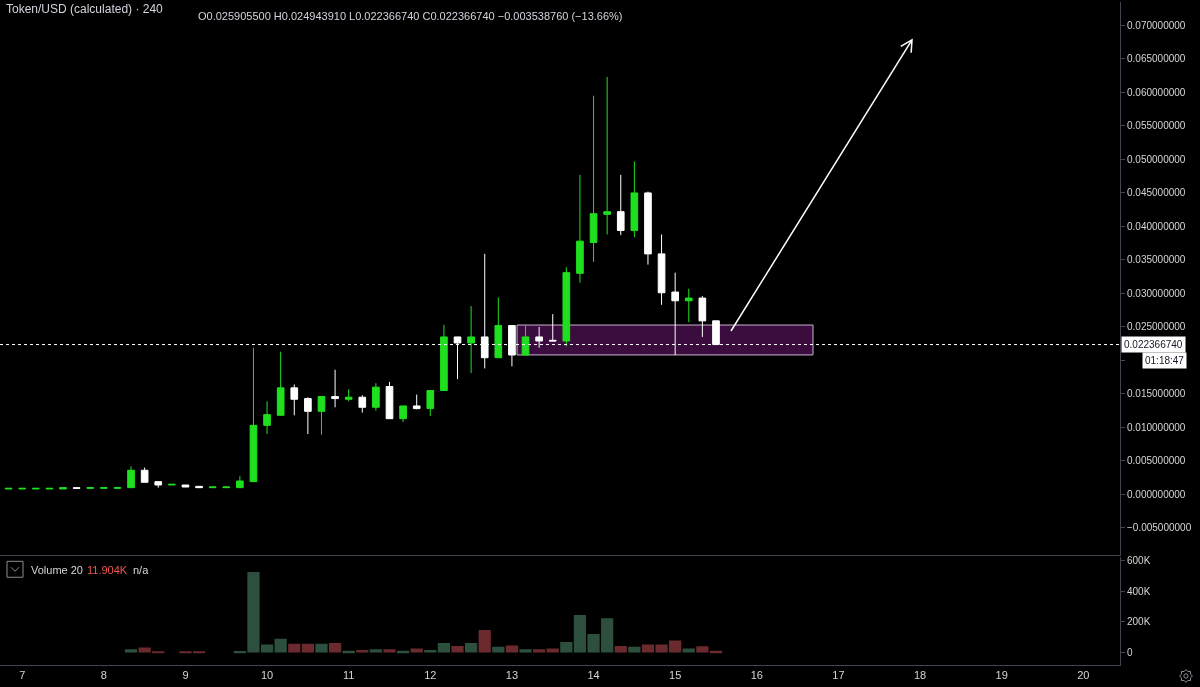  Describe the element at coordinates (1156, 193) in the screenshot. I see `y-tick-label: 0.045000000` at that location.